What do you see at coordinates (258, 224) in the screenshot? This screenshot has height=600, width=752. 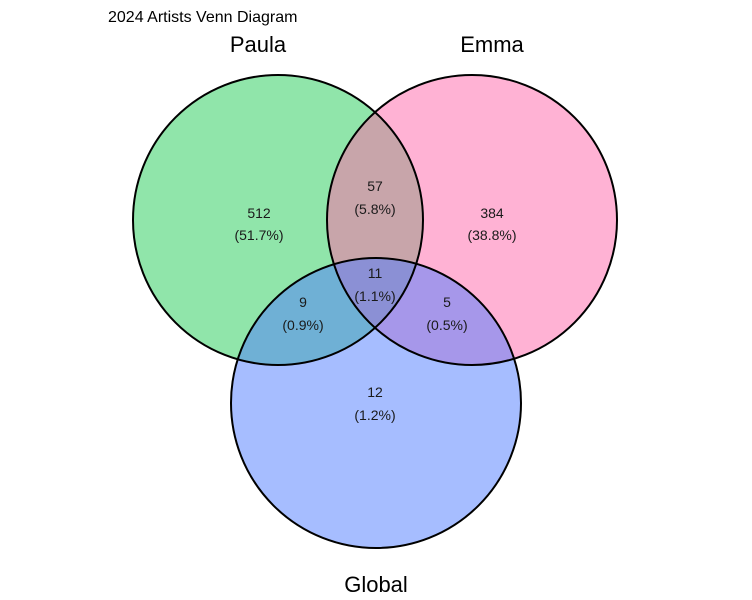 I see `region-paula-only: 512 (51.7%)` at bounding box center [258, 224].